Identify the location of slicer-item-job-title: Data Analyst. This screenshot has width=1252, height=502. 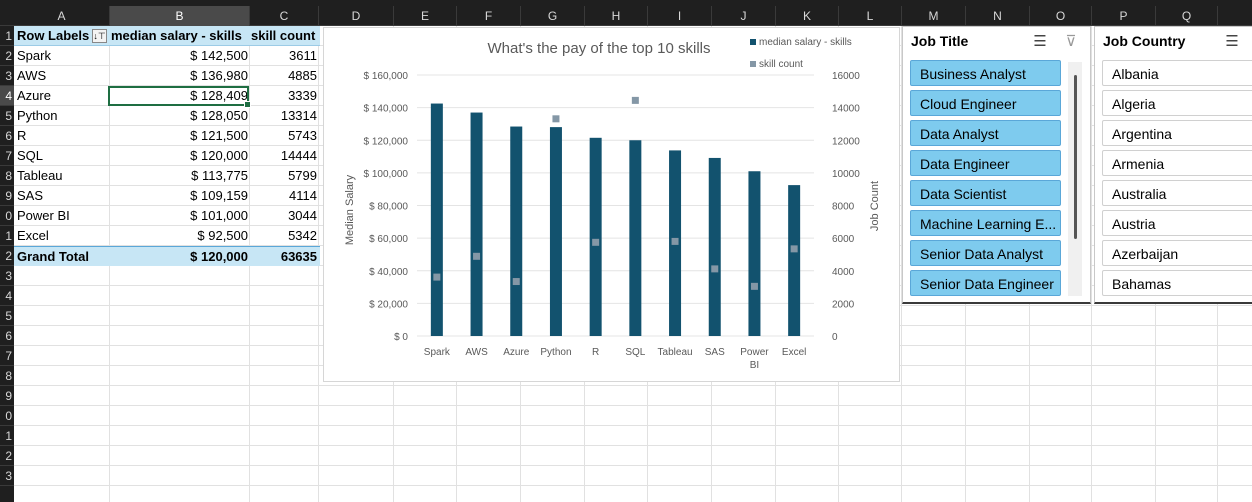
(985, 133).